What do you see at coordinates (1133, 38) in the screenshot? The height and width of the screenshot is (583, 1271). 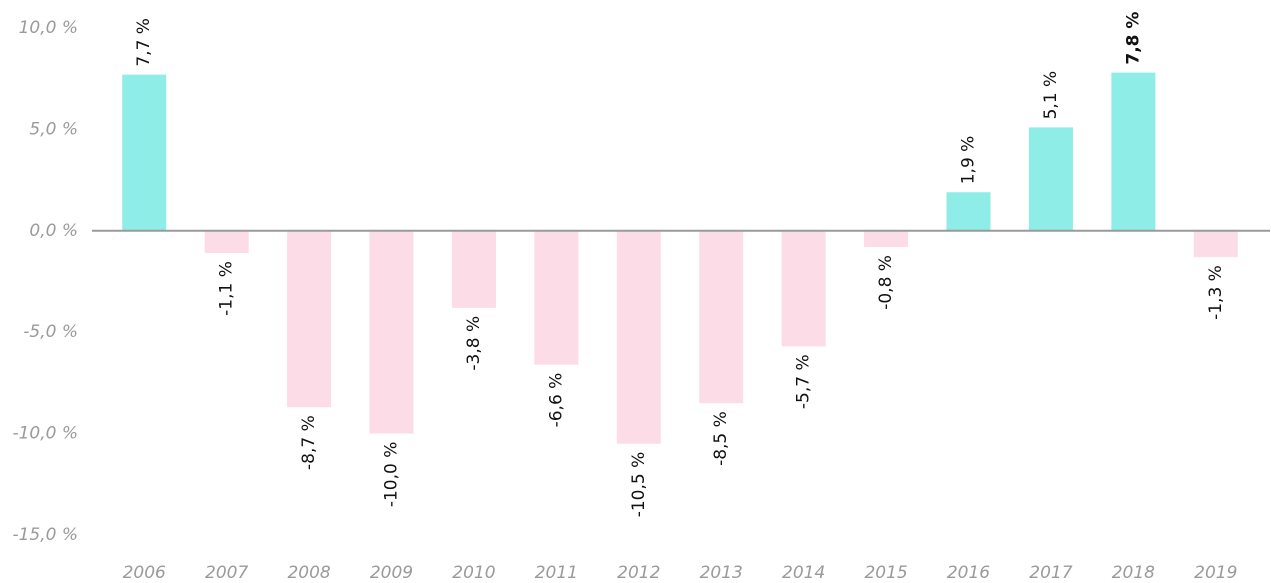 I see `value-label: 7,8 %` at bounding box center [1133, 38].